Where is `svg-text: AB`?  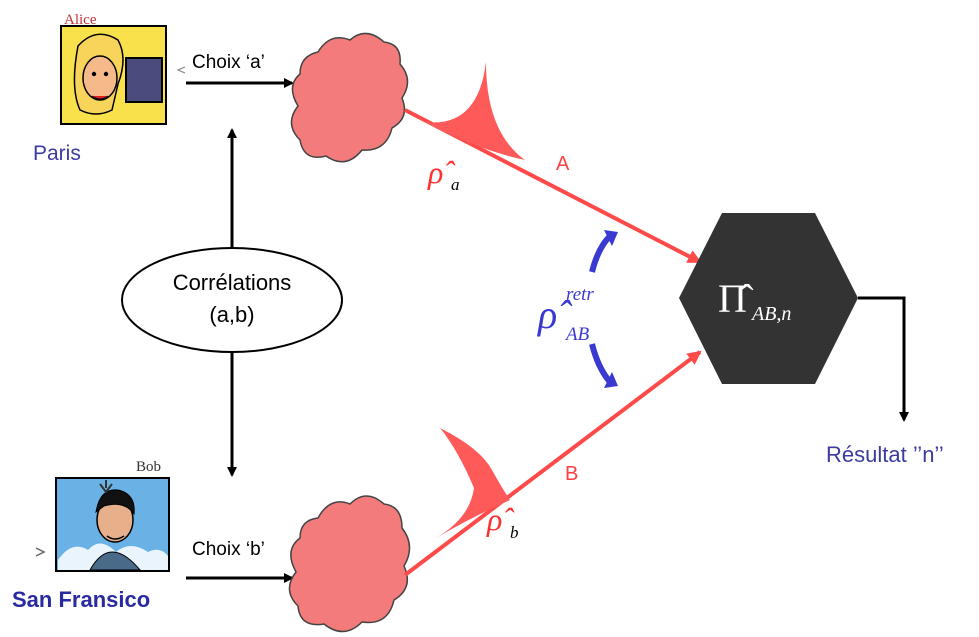
svg-text: AB is located at coordinates (577, 334).